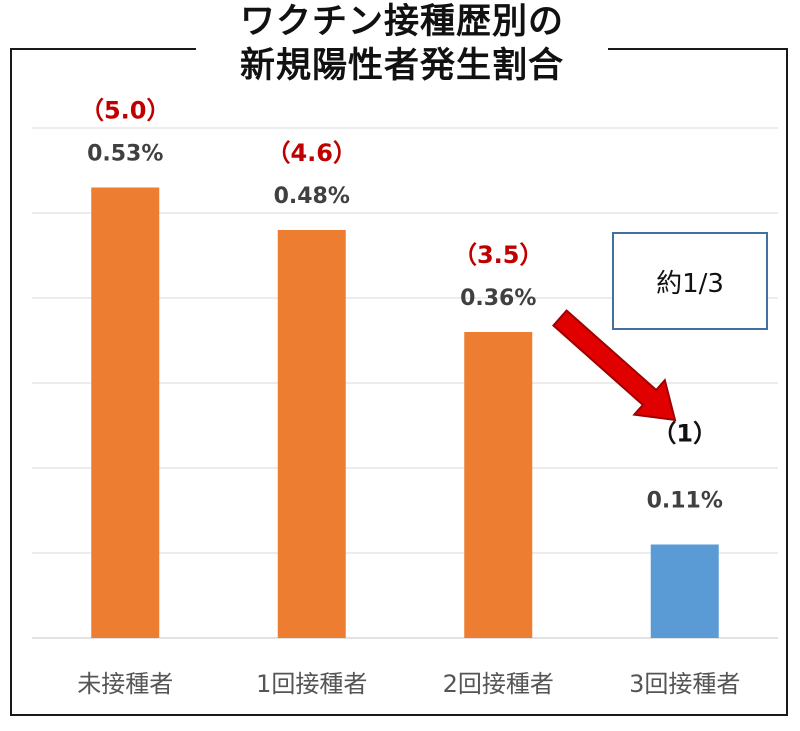 The image size is (800, 731). I want to click on annotation-box: 約1/3, so click(690, 281).